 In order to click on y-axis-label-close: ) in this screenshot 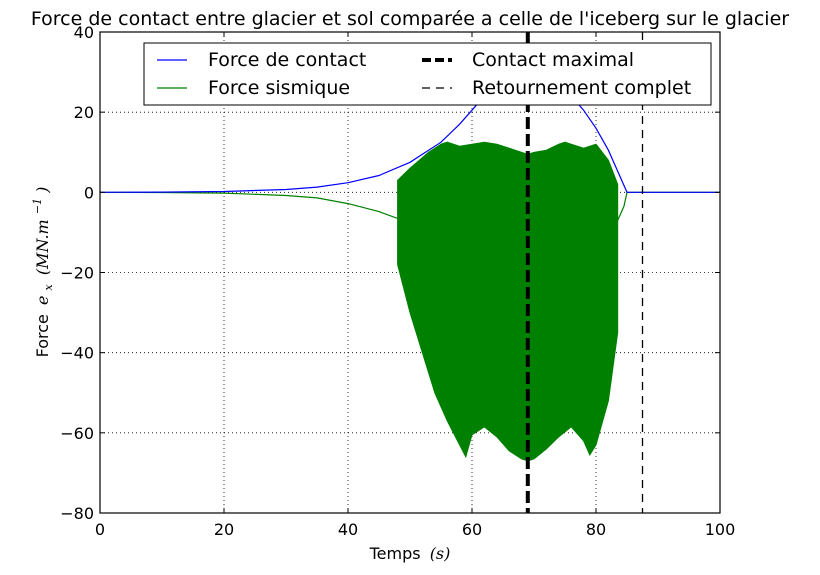, I will do `click(42, 190)`.